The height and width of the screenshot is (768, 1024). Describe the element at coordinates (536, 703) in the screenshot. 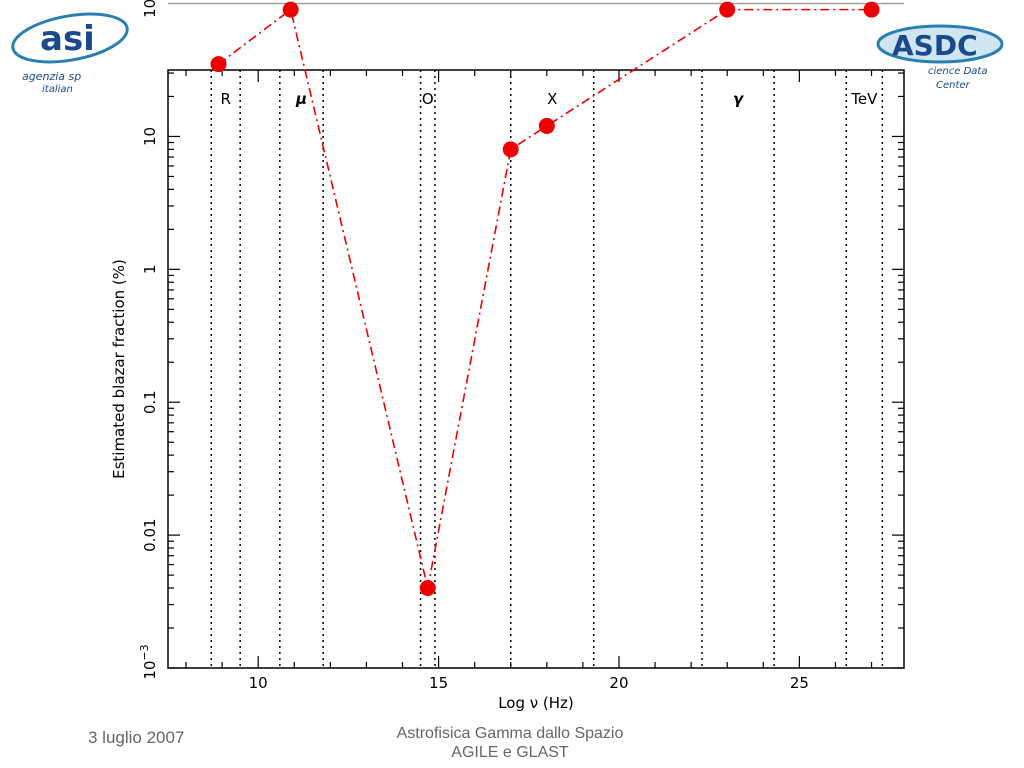

I see `x-axis-title: Log ν (Hz)` at that location.